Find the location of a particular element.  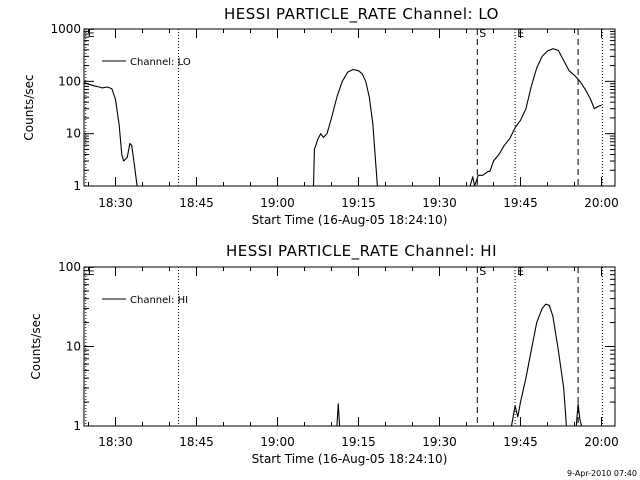

legend-label: Channel: LO is located at coordinates (160, 62).